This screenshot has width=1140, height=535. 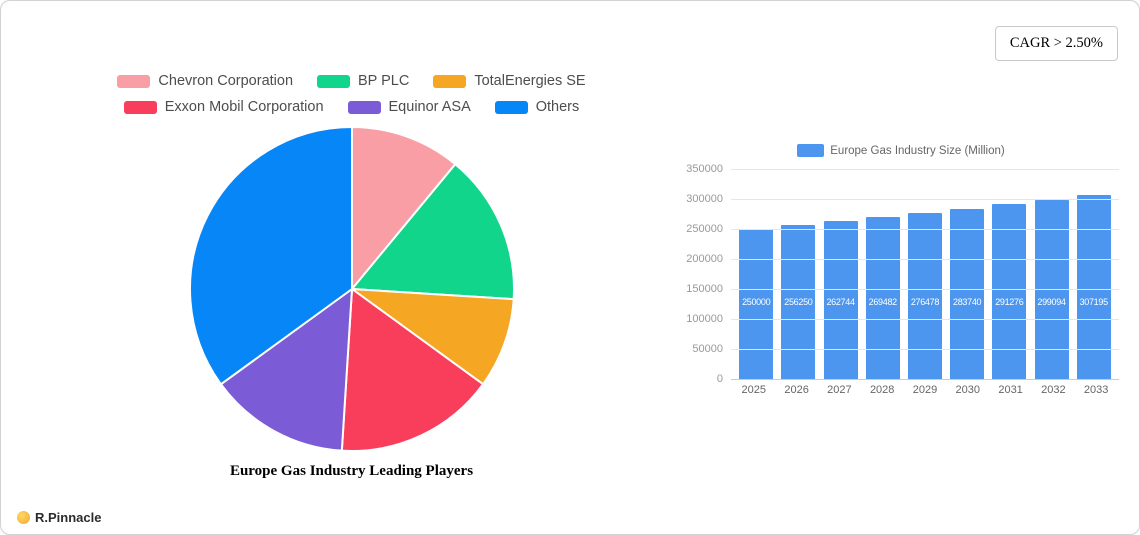 What do you see at coordinates (796, 390) in the screenshot?
I see `x-tick-label-2026: 2026` at bounding box center [796, 390].